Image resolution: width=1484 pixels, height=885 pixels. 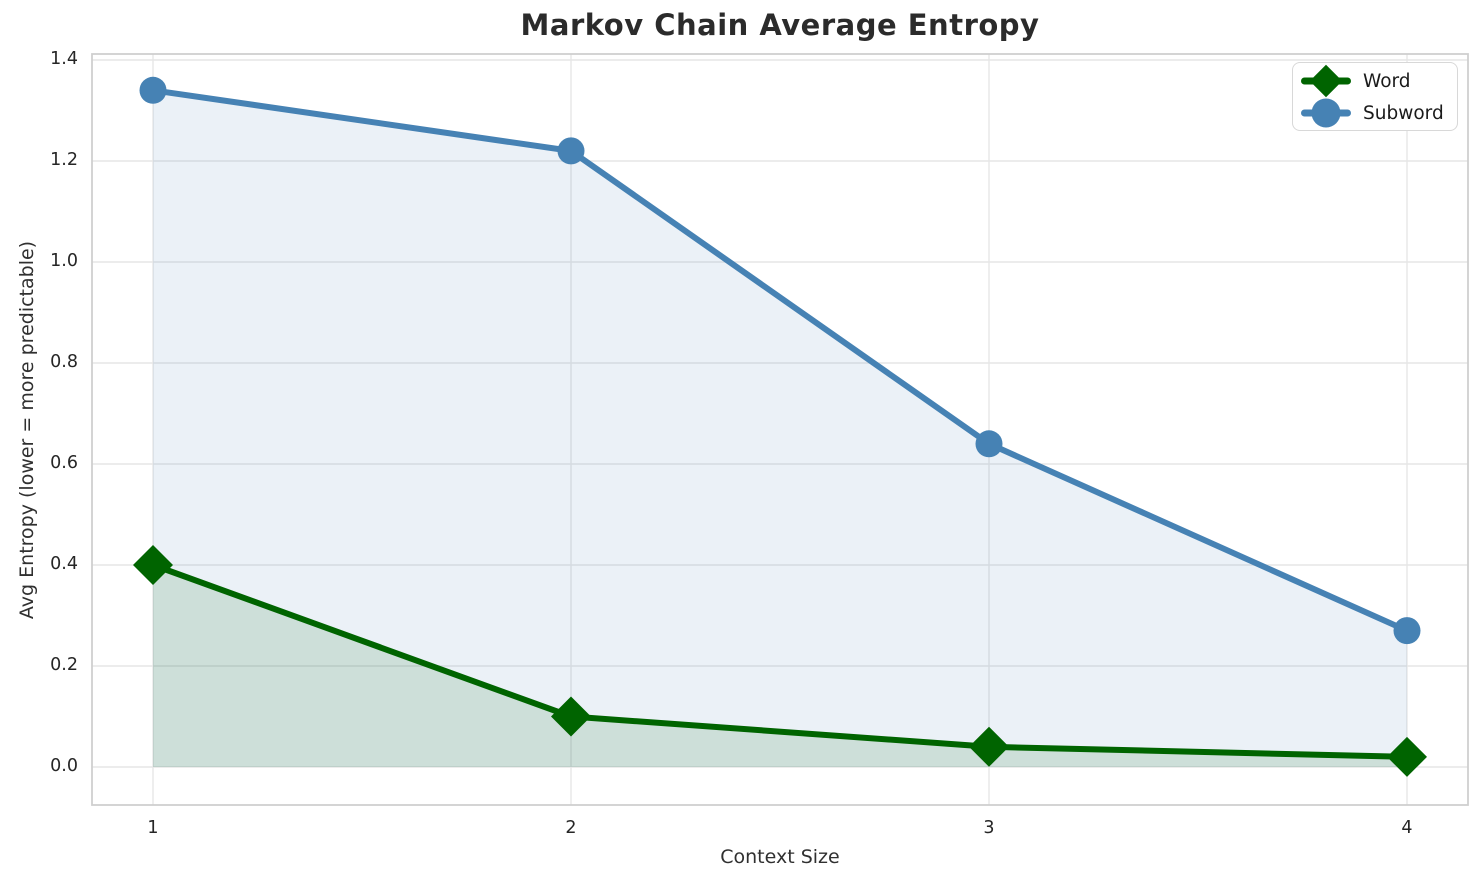 I want to click on x-tick-label: 1, so click(x=153, y=828).